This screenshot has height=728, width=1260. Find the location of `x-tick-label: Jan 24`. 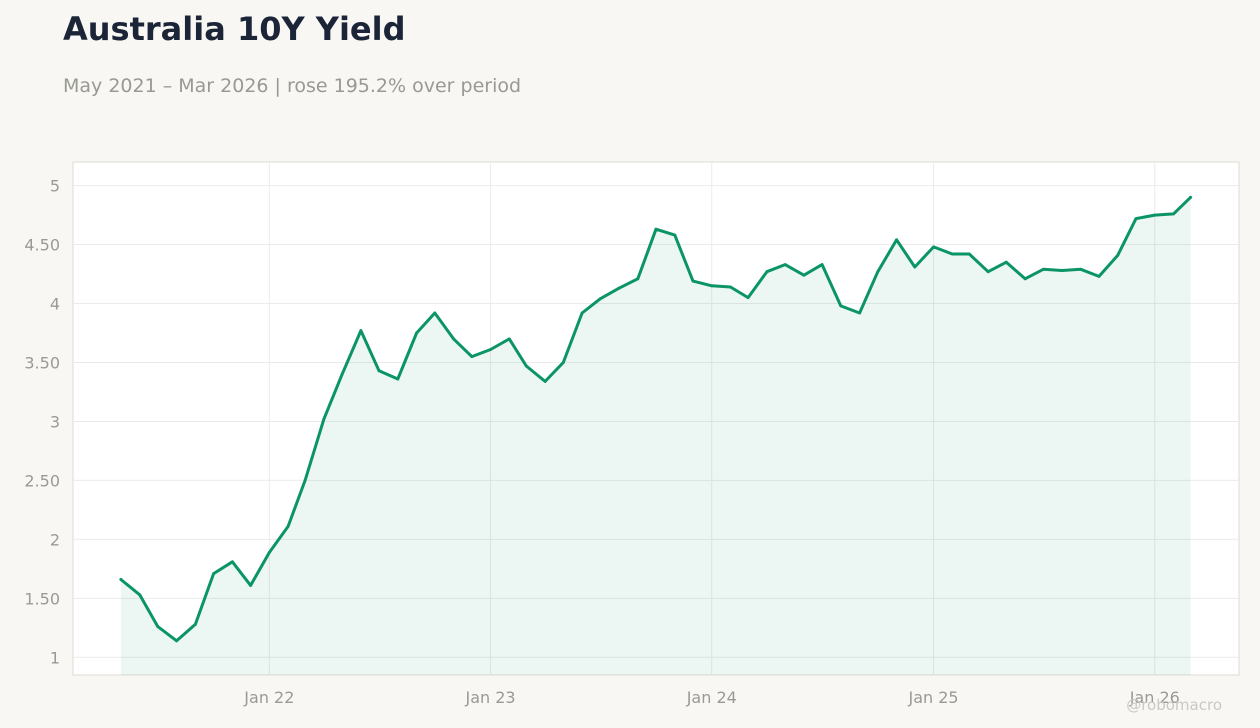

x-tick-label: Jan 24 is located at coordinates (711, 697).